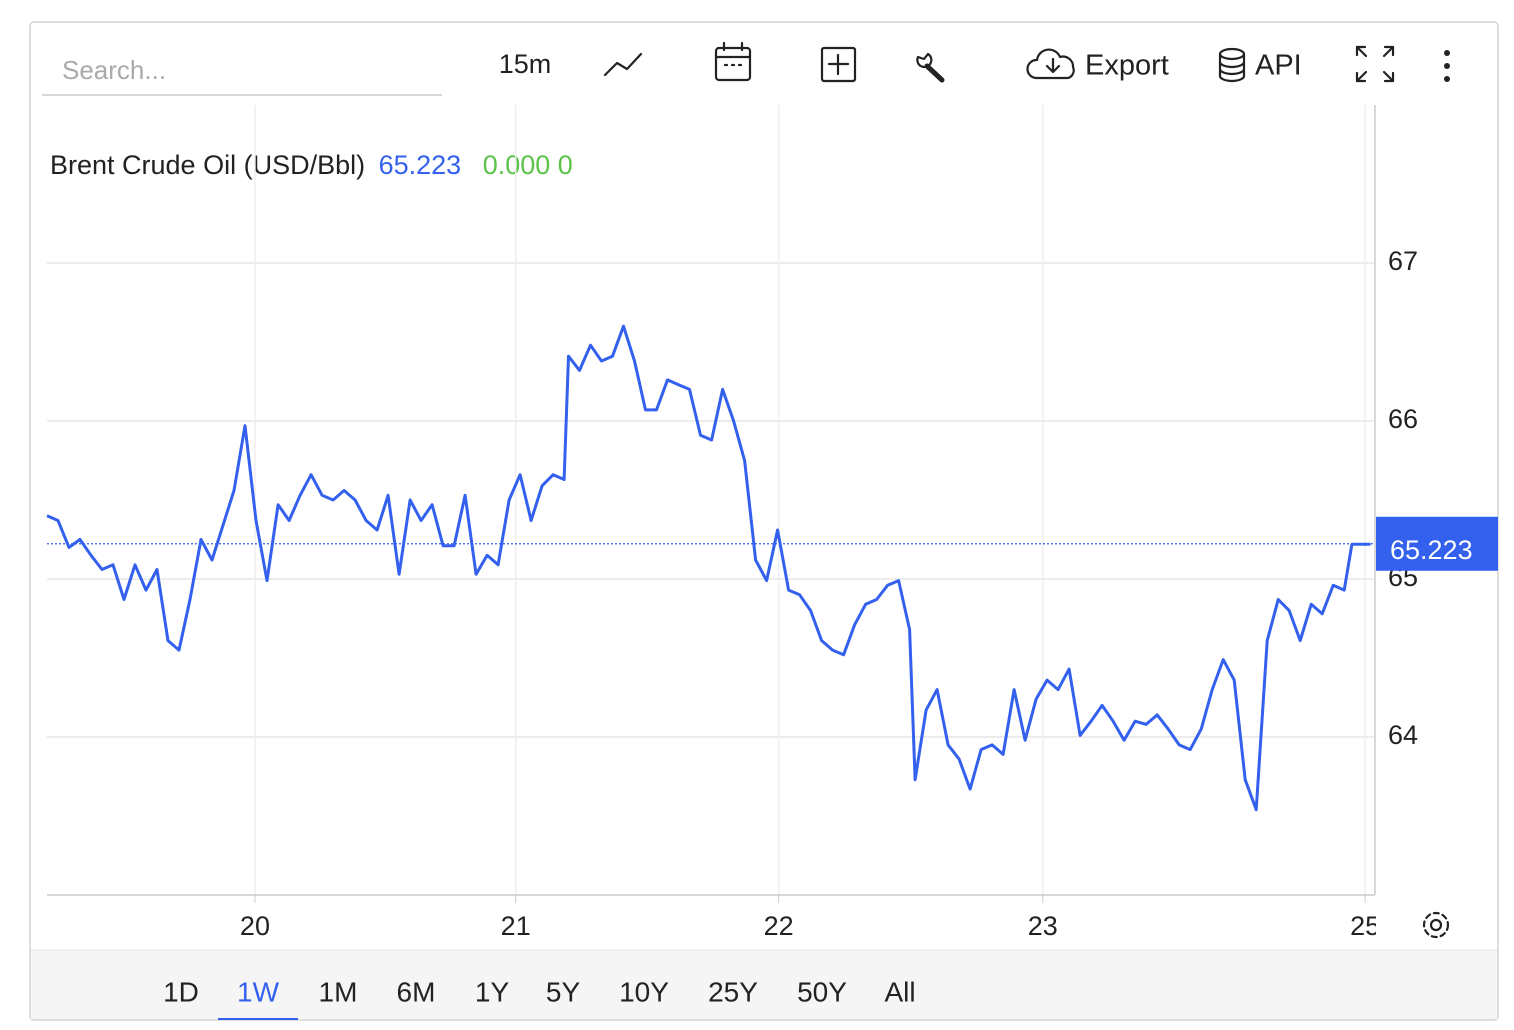  I want to click on x-tick-label: 25, so click(1365, 926).